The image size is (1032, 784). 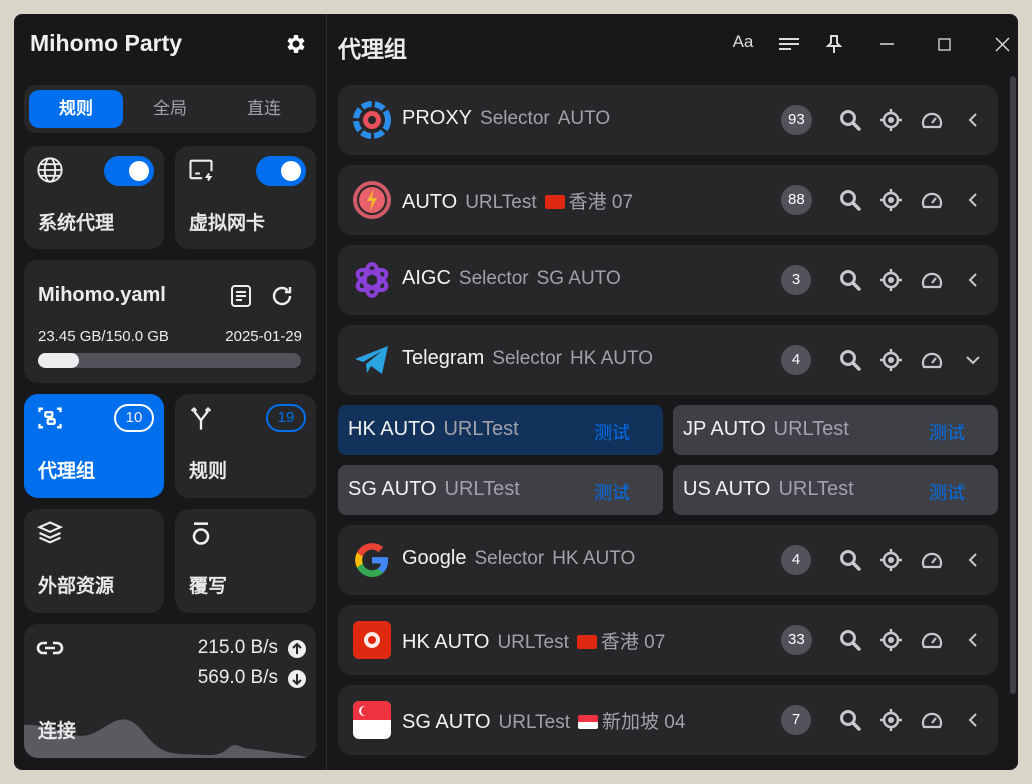 What do you see at coordinates (76, 109) in the screenshot?
I see `mode-rule: 规则` at bounding box center [76, 109].